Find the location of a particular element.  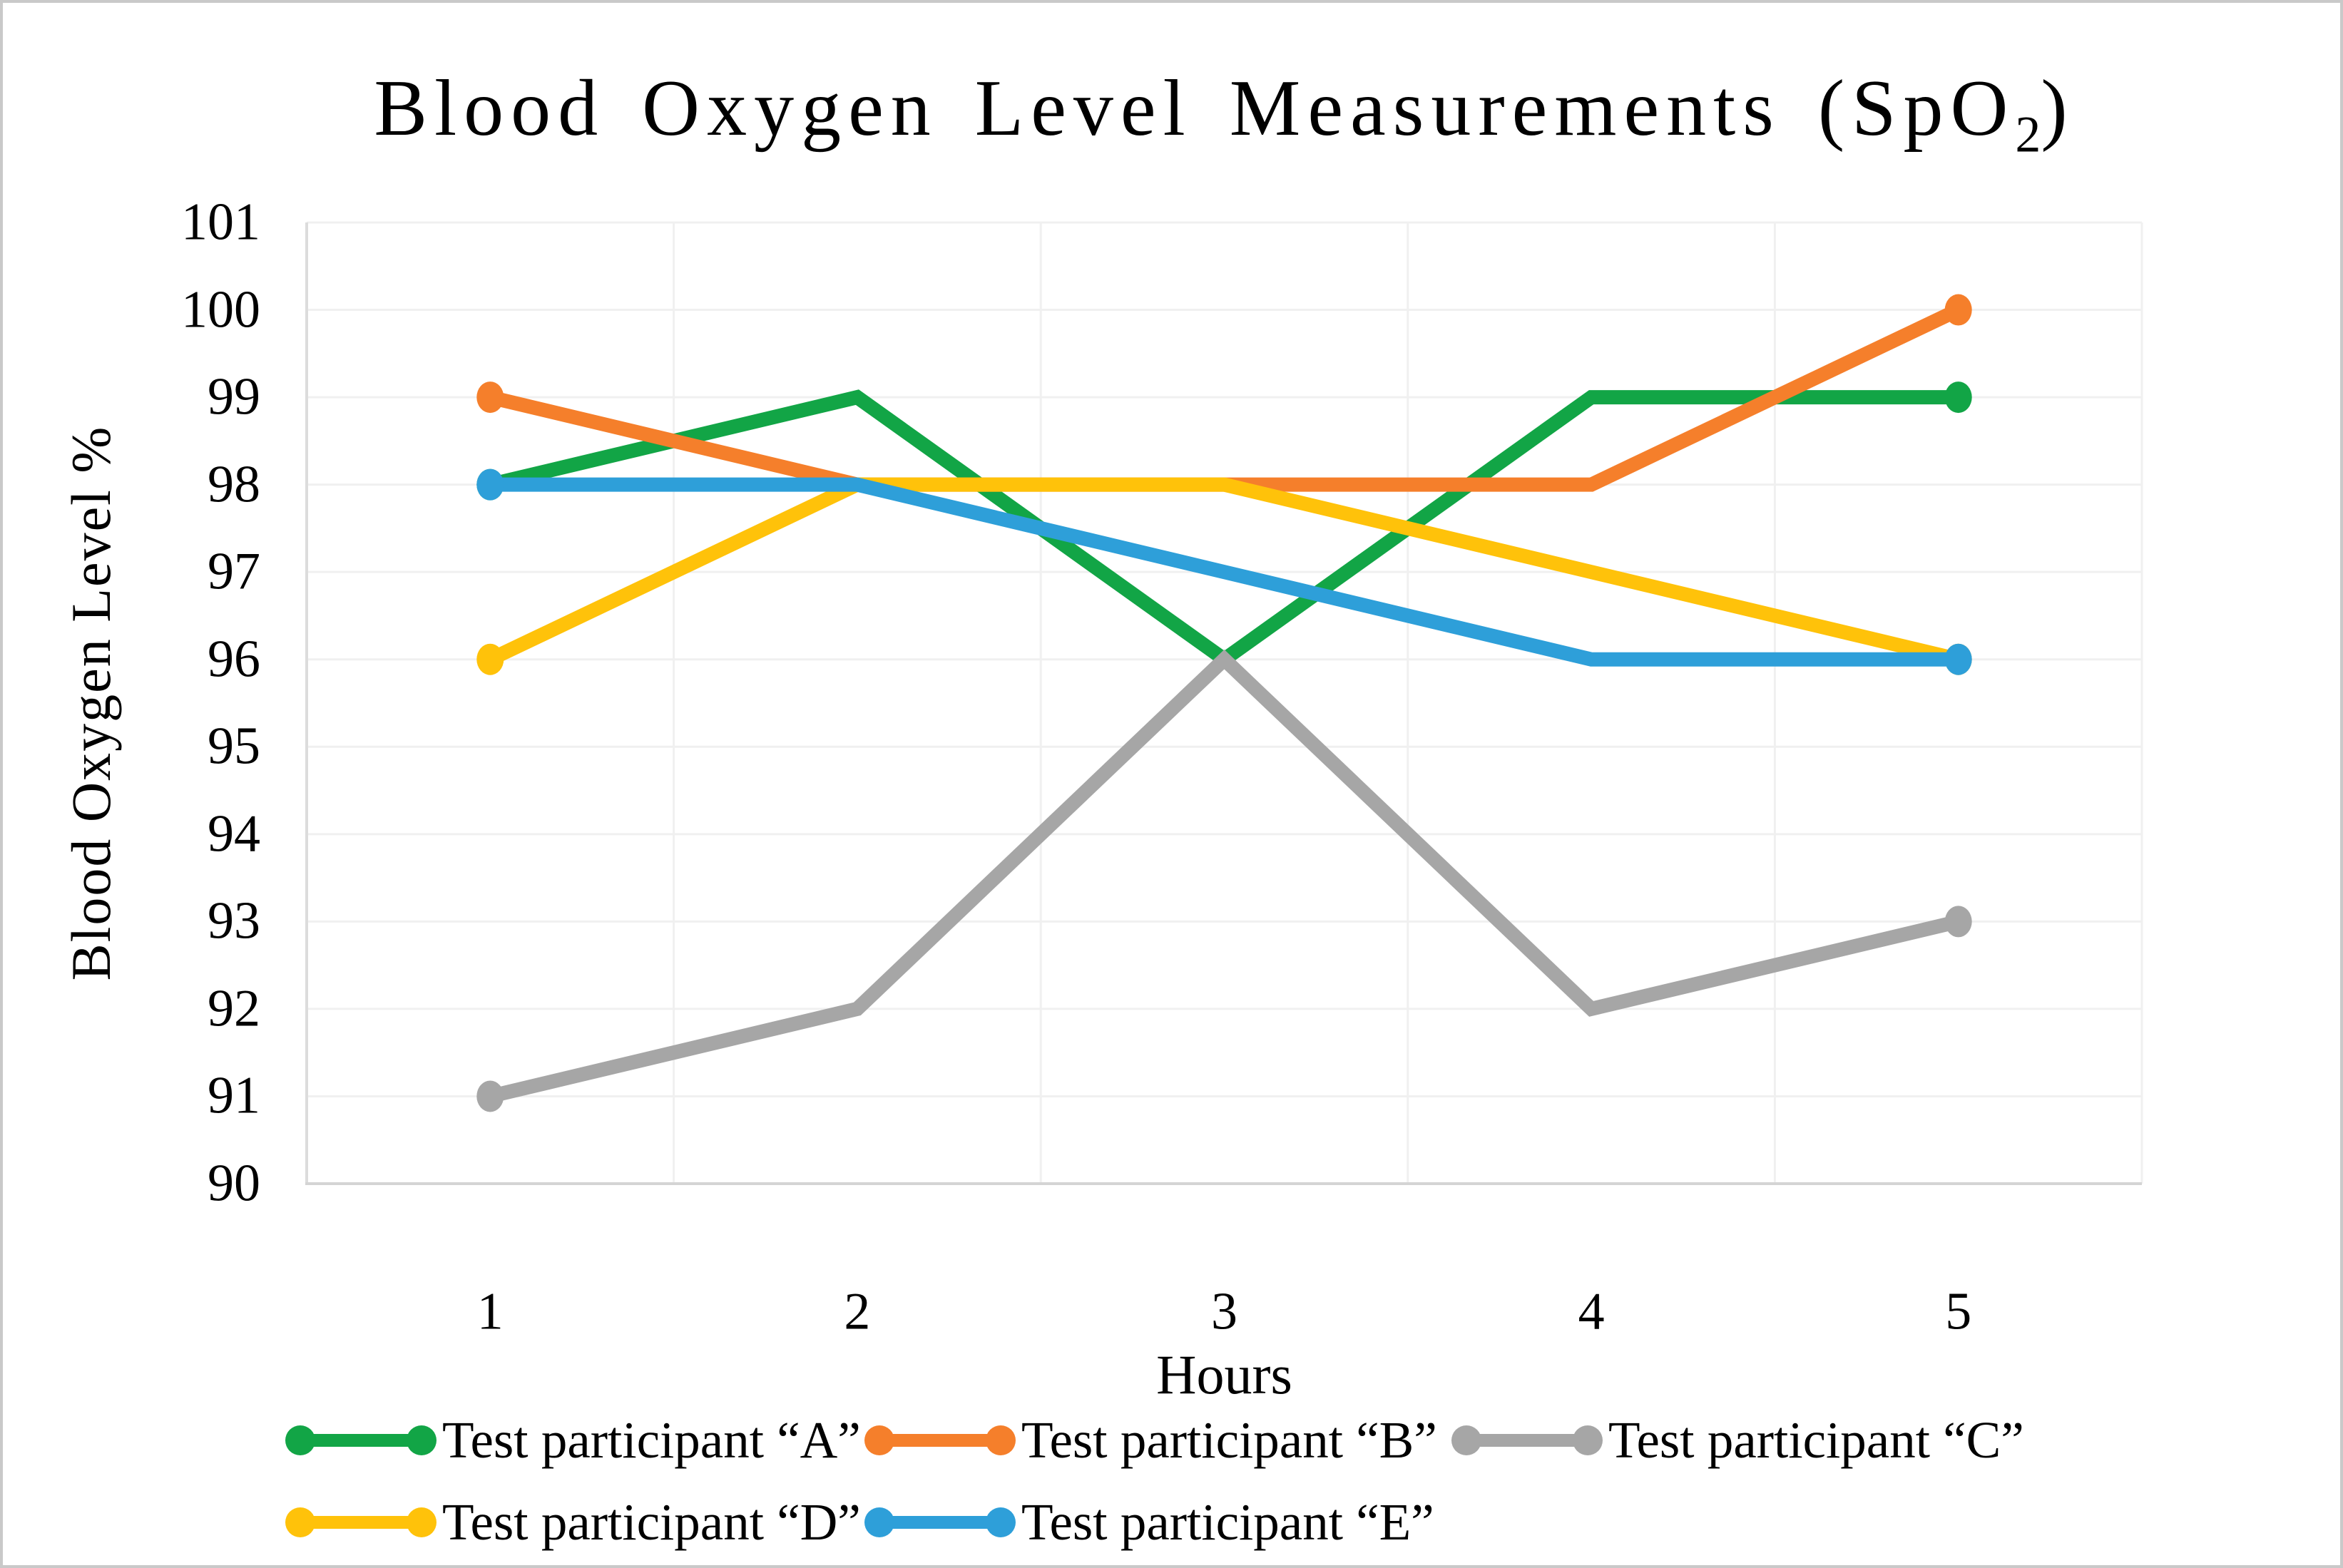

y-tick-label-93: 93 is located at coordinates (234, 920).